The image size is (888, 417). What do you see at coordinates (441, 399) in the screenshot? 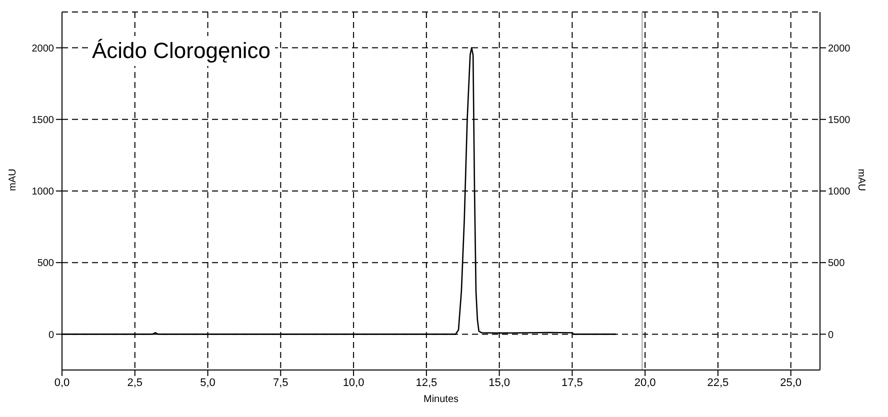
I see `x-axis-title: Minutes` at bounding box center [441, 399].